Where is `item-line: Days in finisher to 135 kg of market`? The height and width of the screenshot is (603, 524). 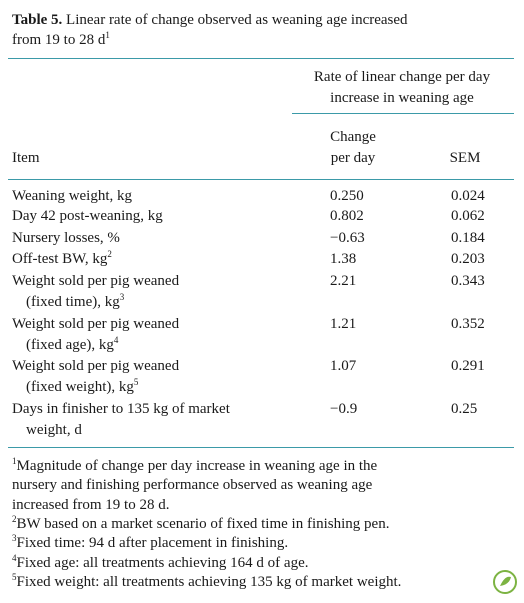
item-line: Days in finisher to 135 kg of market is located at coordinates (121, 409).